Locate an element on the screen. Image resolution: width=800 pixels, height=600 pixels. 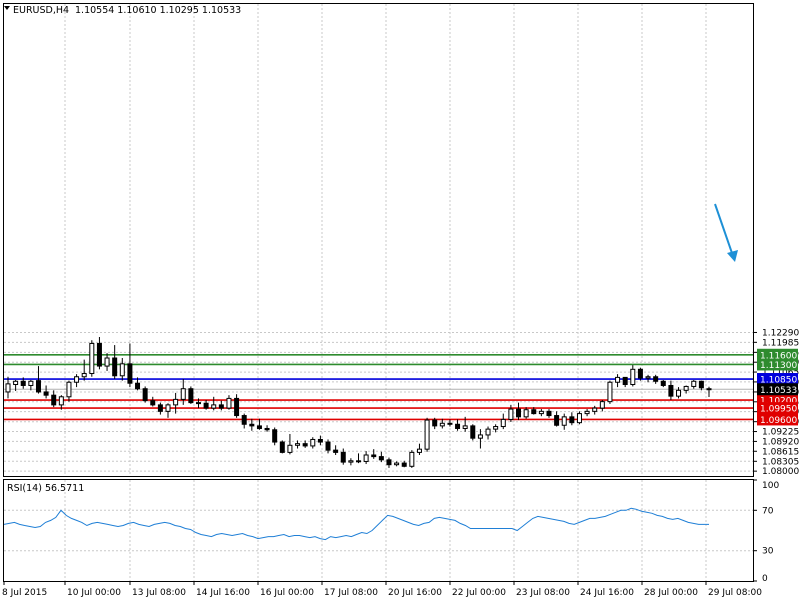
x-tick-label: 16 Jul 00:00 is located at coordinates (287, 593).